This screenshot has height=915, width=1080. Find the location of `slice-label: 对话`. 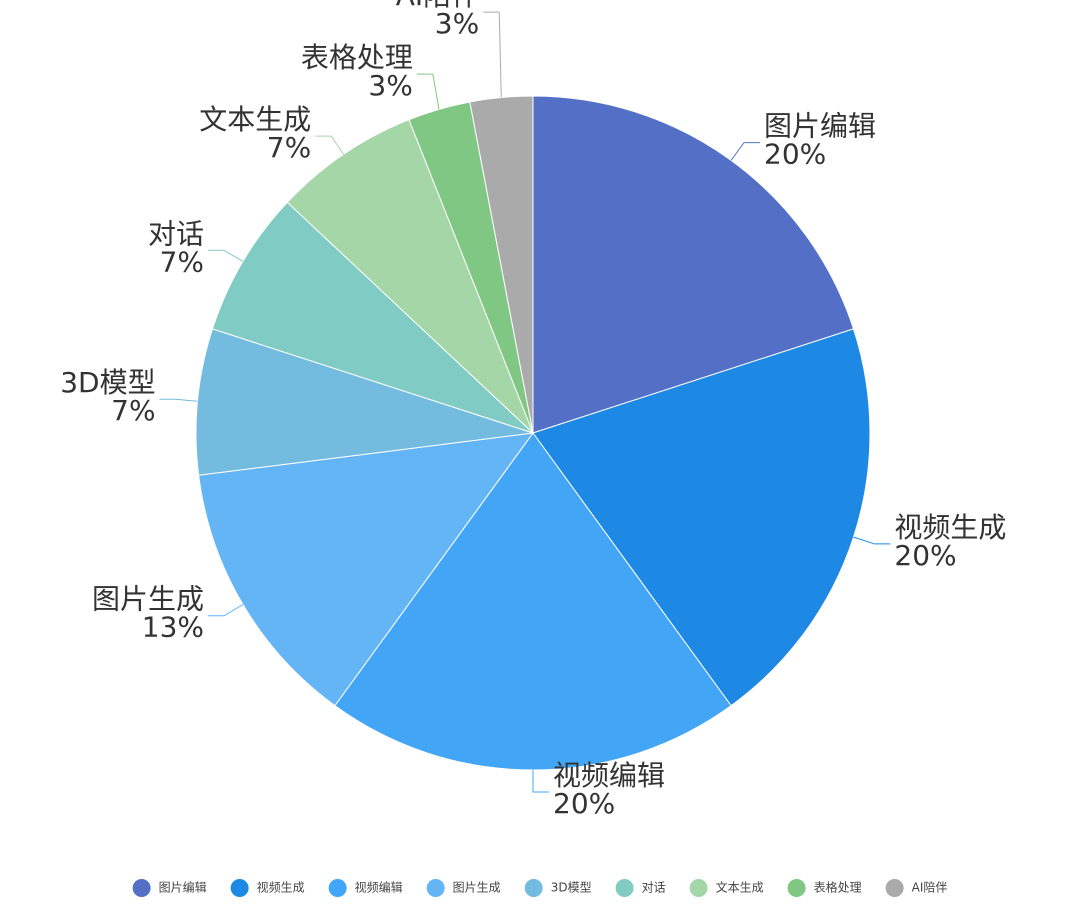

slice-label: 对话 is located at coordinates (176, 233).